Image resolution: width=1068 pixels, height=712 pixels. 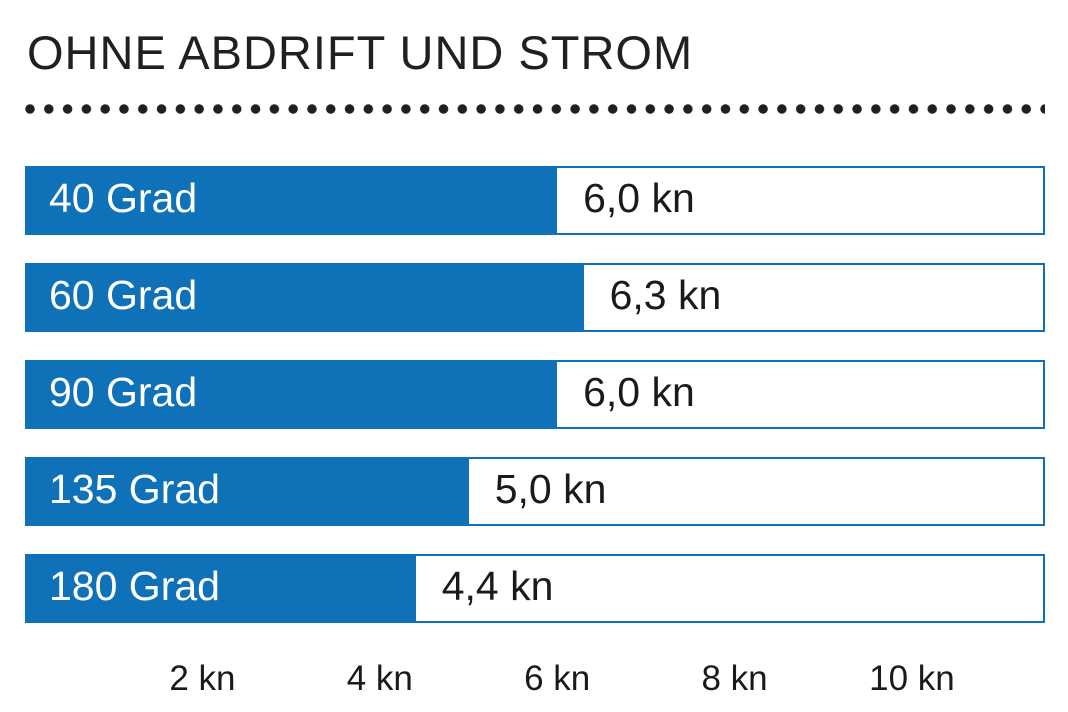 I want to click on bar-value-label: 5,0 kn, so click(x=550, y=489).